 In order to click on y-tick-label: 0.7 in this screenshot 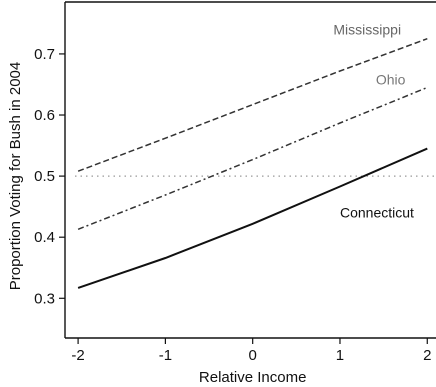, I will do `click(44, 54)`.